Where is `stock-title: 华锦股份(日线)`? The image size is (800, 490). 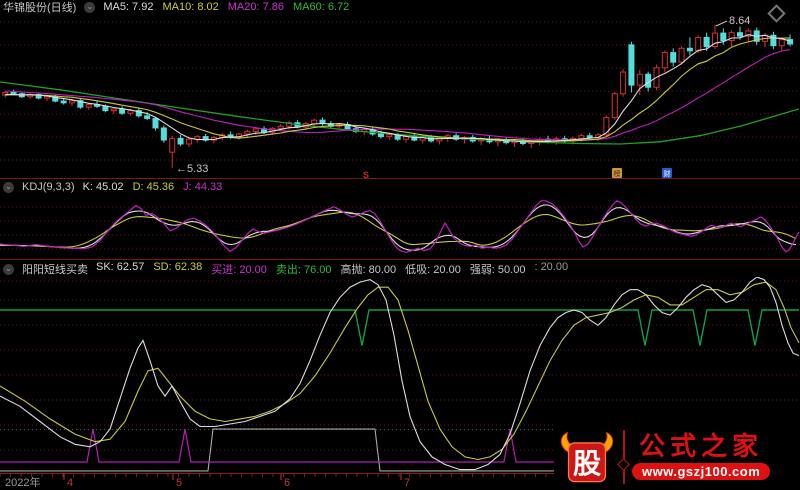
stock-title: 华锦股份(日线) is located at coordinates (40, 8).